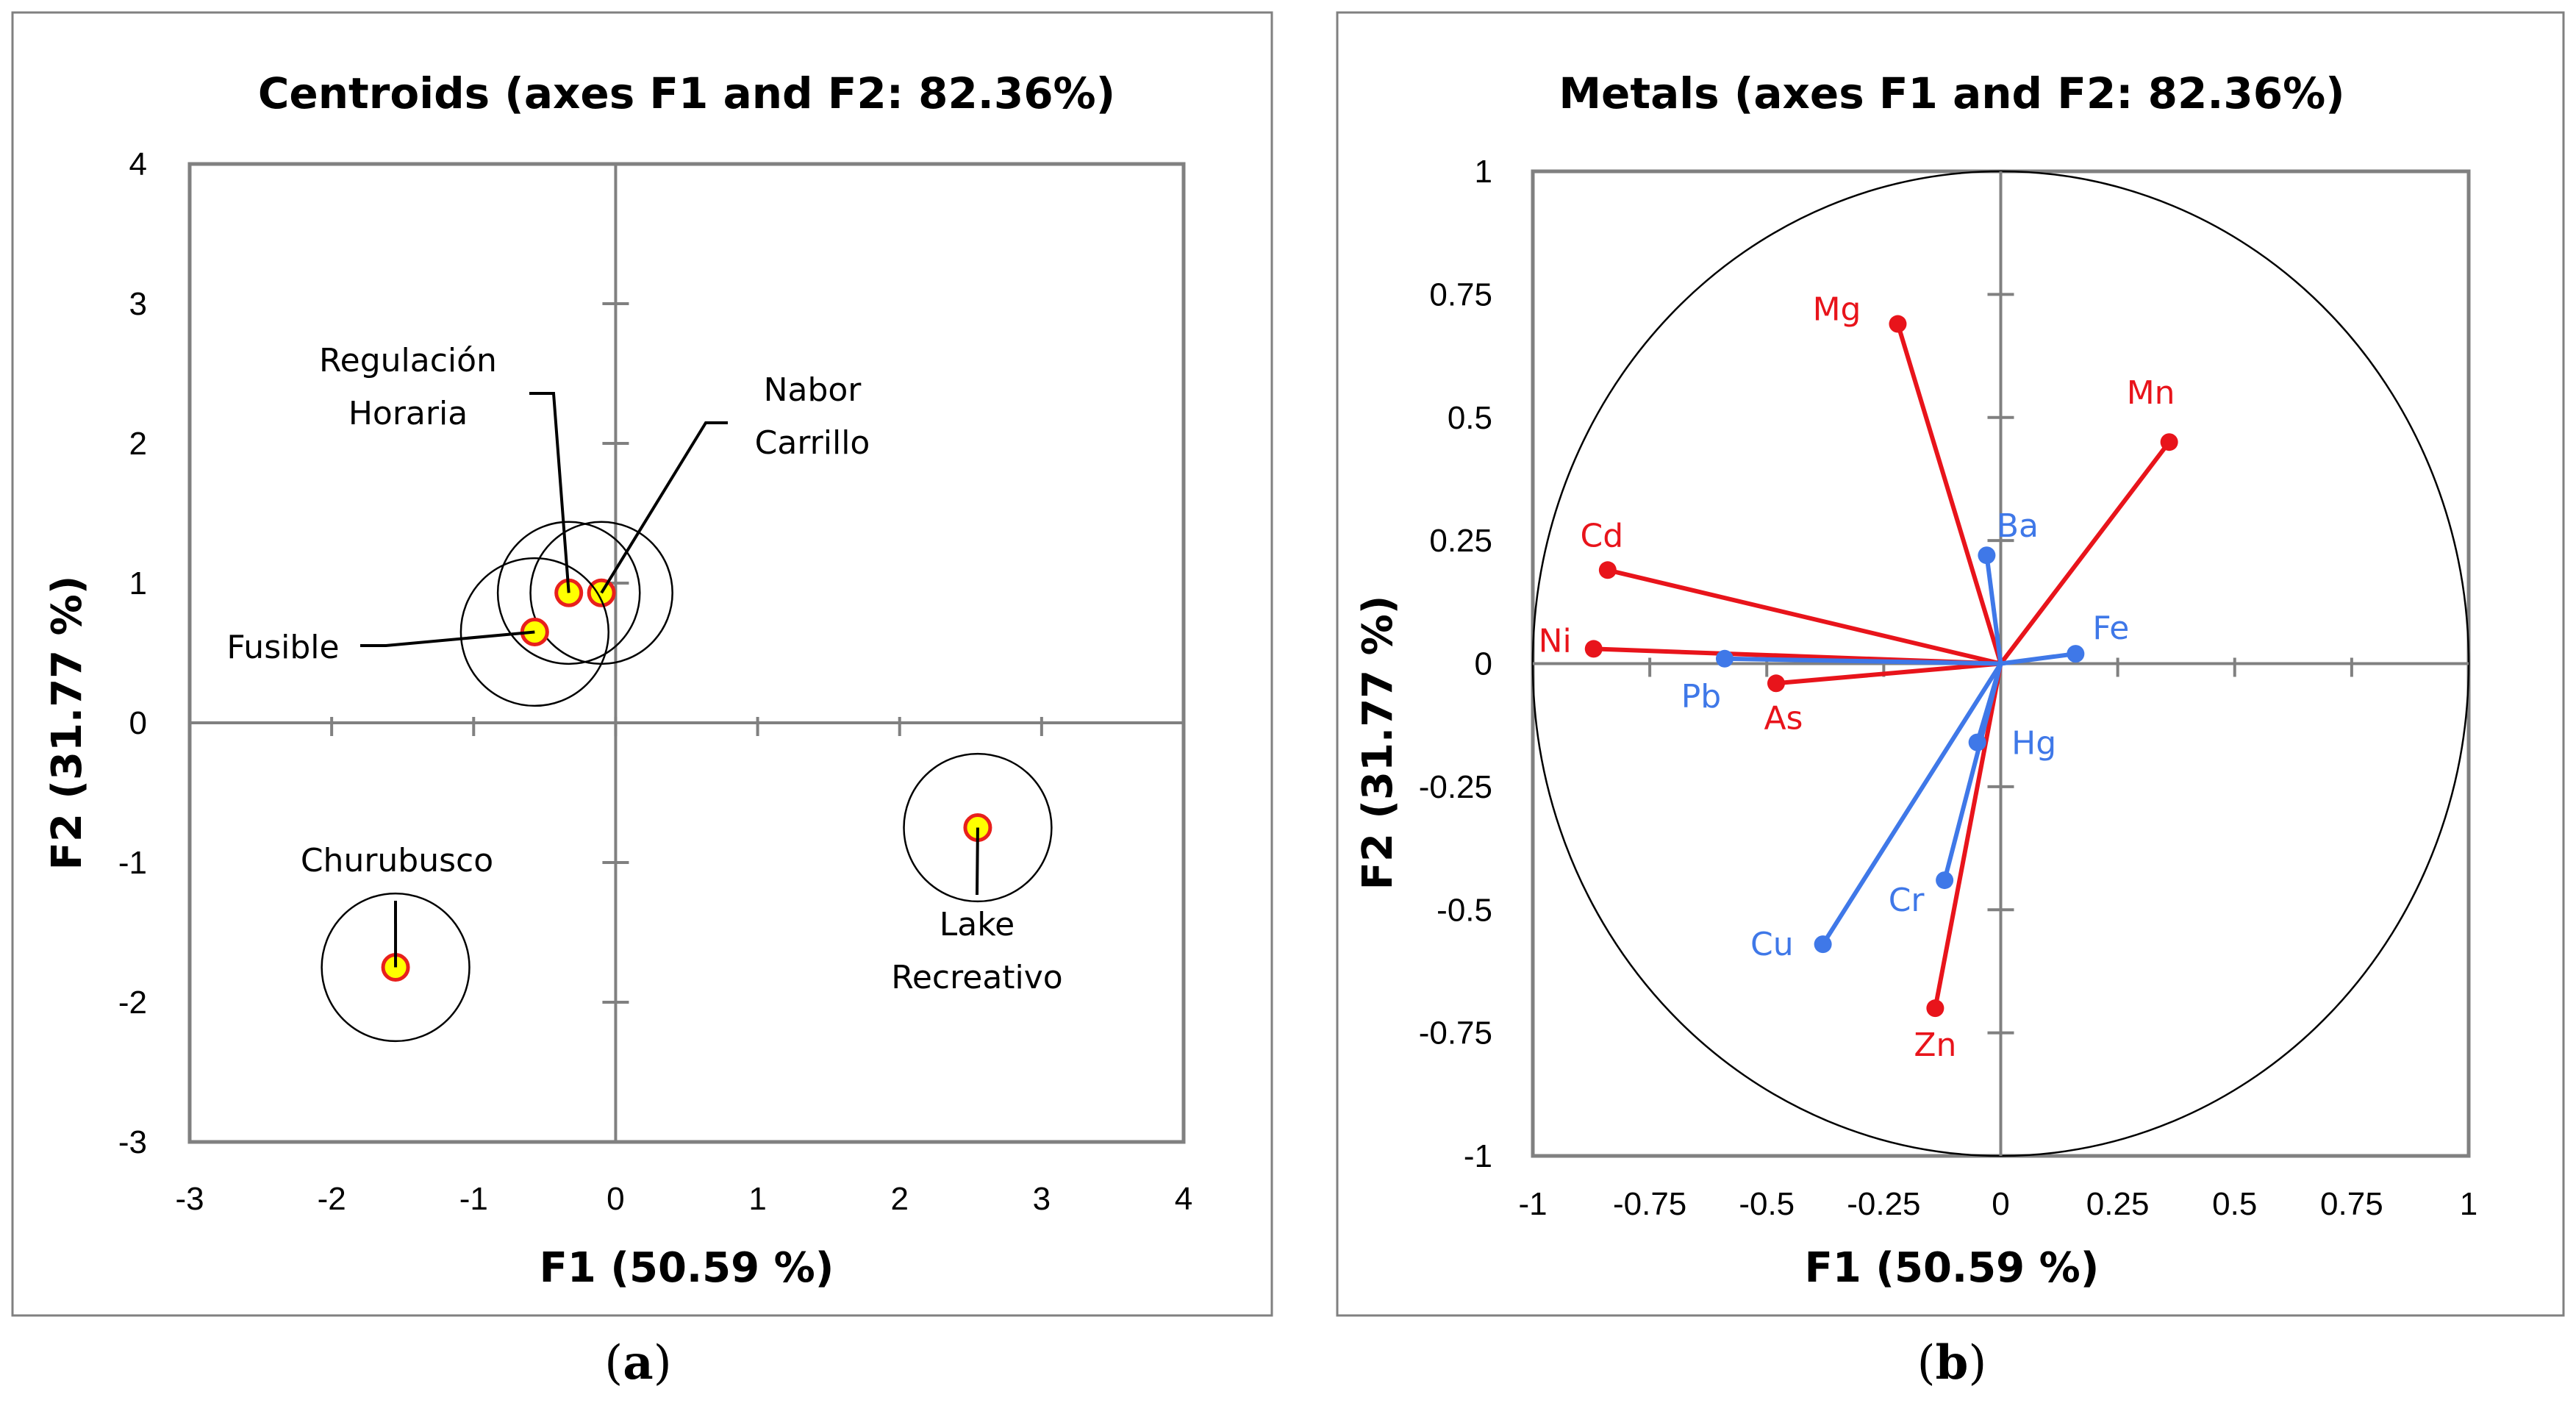 The height and width of the screenshot is (1414, 2576). What do you see at coordinates (132, 1003) in the screenshot?
I see `y-tick-label: -2` at bounding box center [132, 1003].